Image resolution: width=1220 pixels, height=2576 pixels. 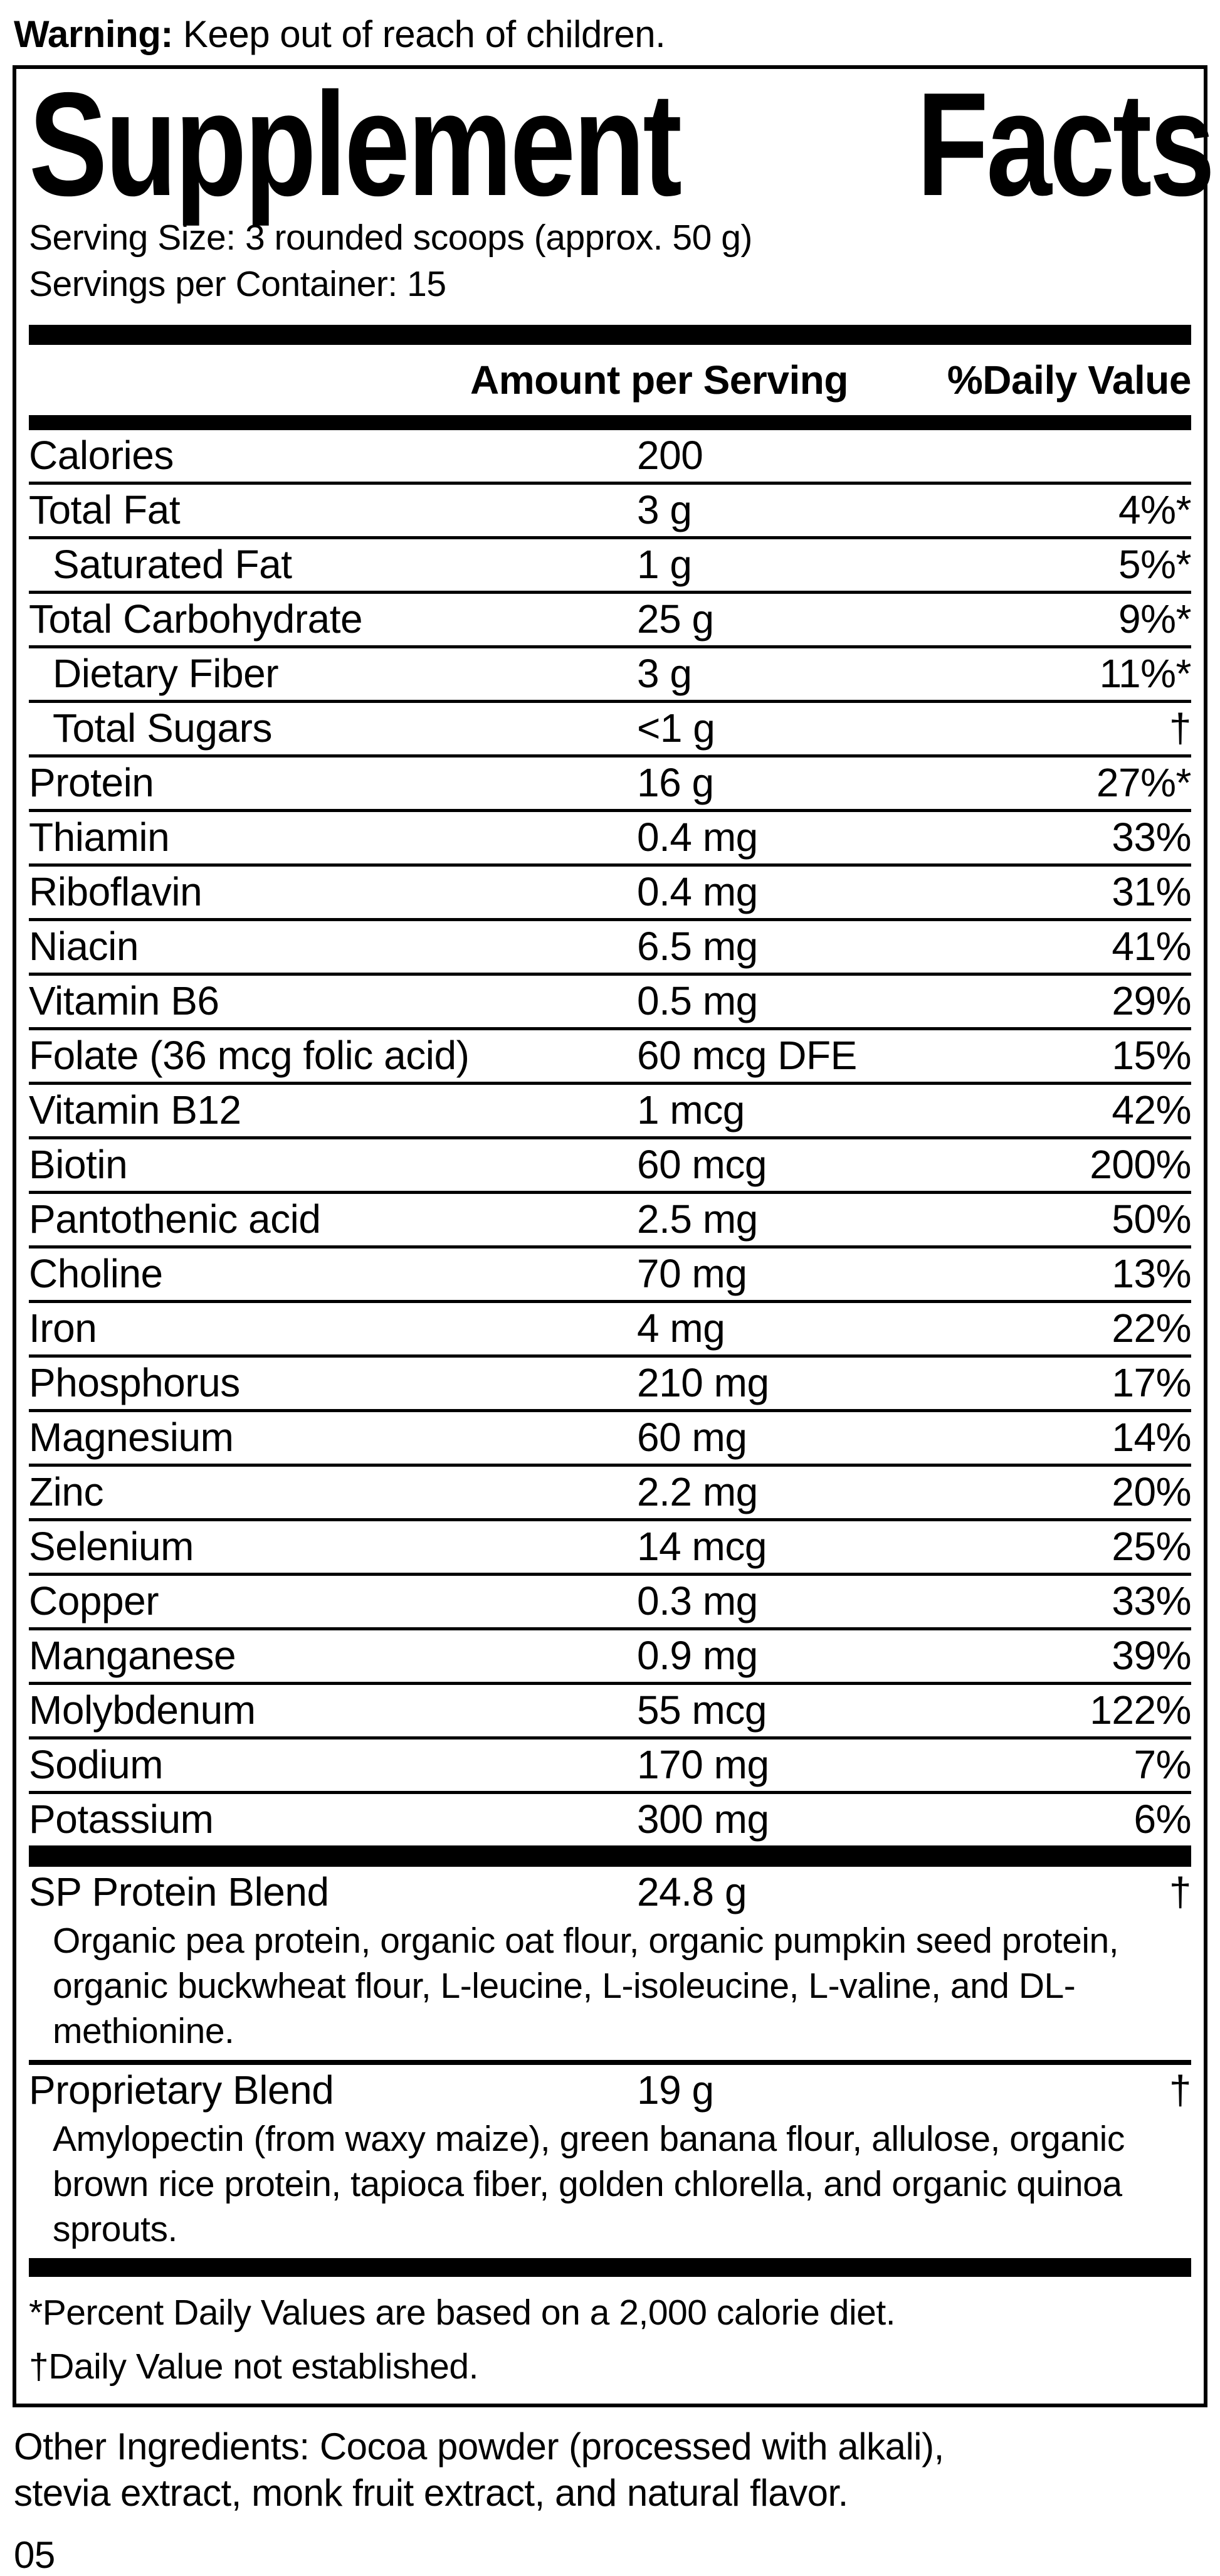 I want to click on nutrient-row: Sodium 170 mg 7%, so click(x=610, y=1766).